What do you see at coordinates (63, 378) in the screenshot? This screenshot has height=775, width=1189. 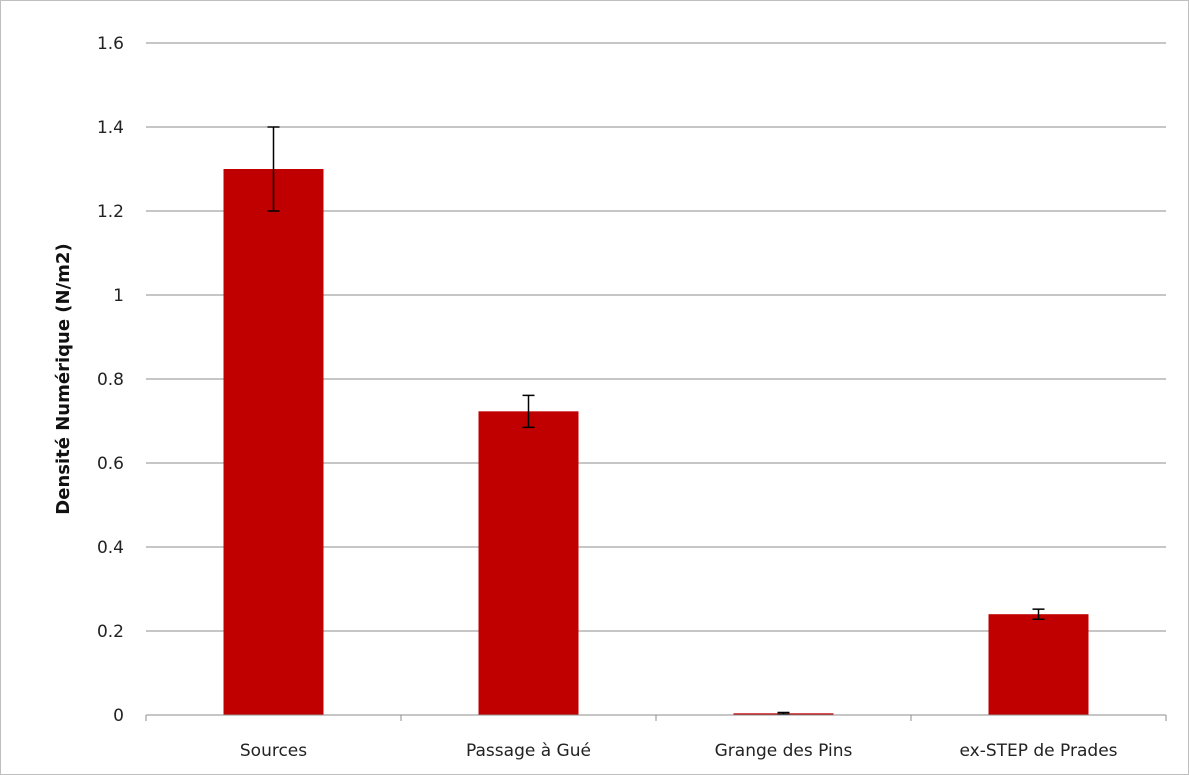 I see `y-axis-title: Densité Numérique (N/m2)` at bounding box center [63, 378].